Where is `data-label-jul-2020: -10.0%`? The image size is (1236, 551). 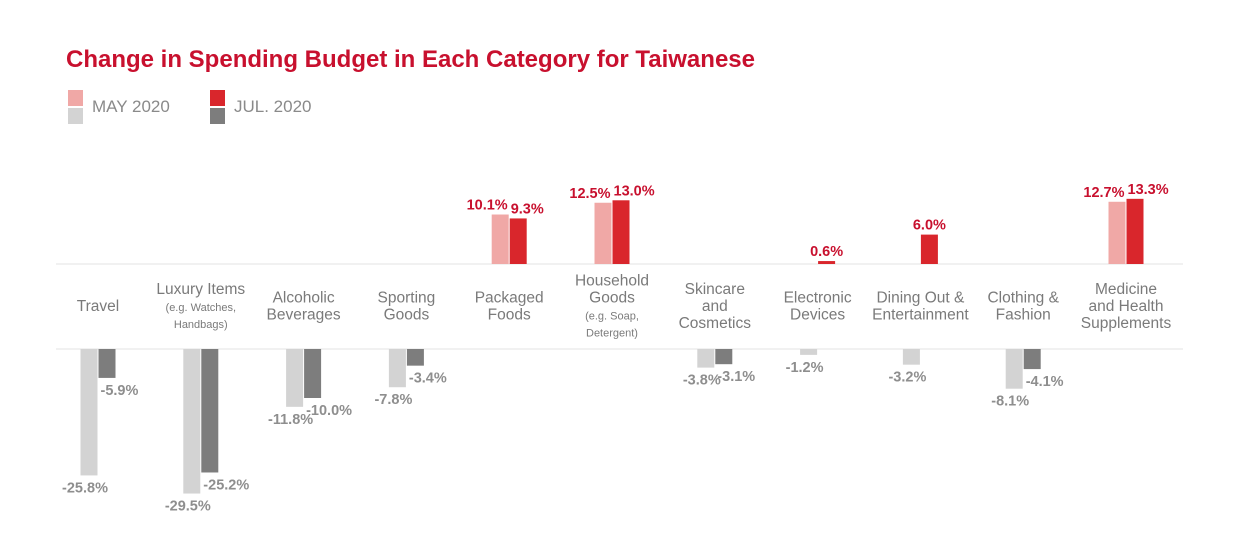 data-label-jul-2020: -10.0% is located at coordinates (329, 411).